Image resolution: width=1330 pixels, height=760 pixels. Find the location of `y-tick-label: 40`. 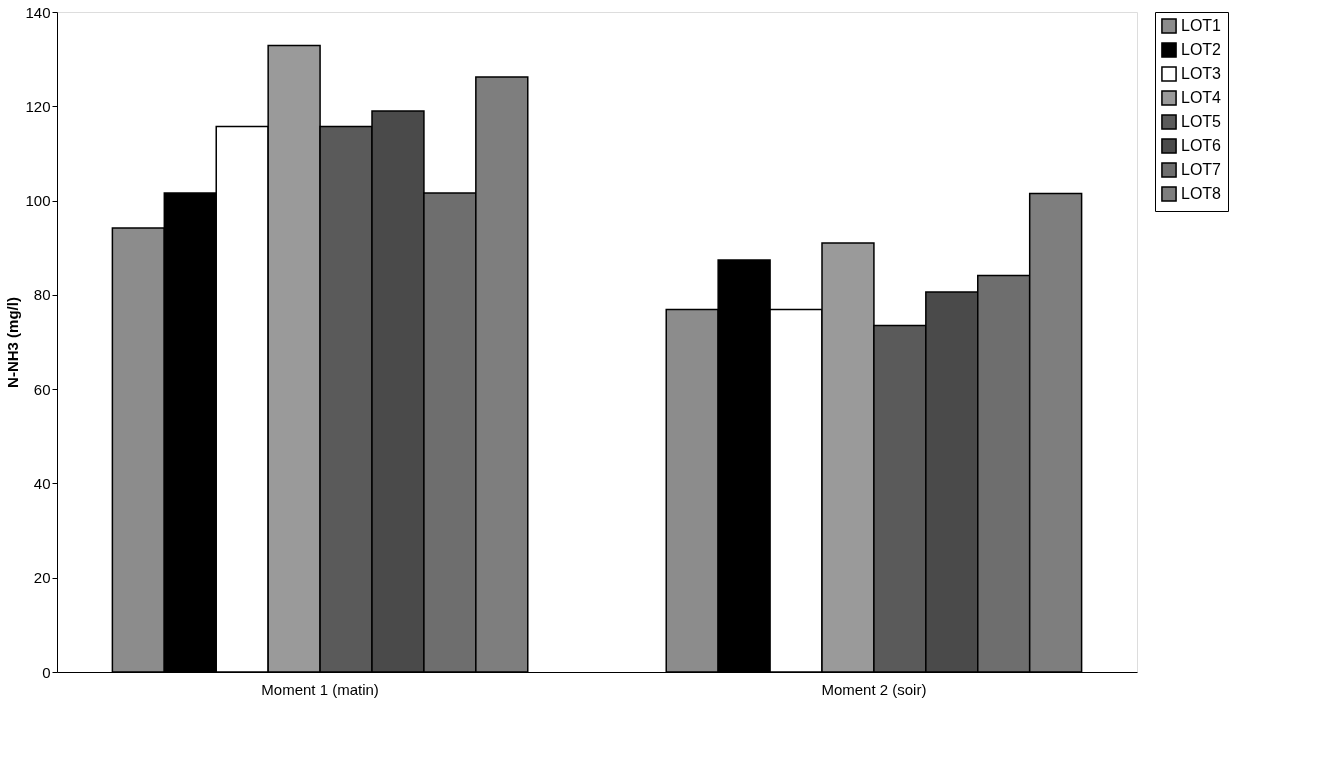

y-tick-label: 40 is located at coordinates (42, 483).